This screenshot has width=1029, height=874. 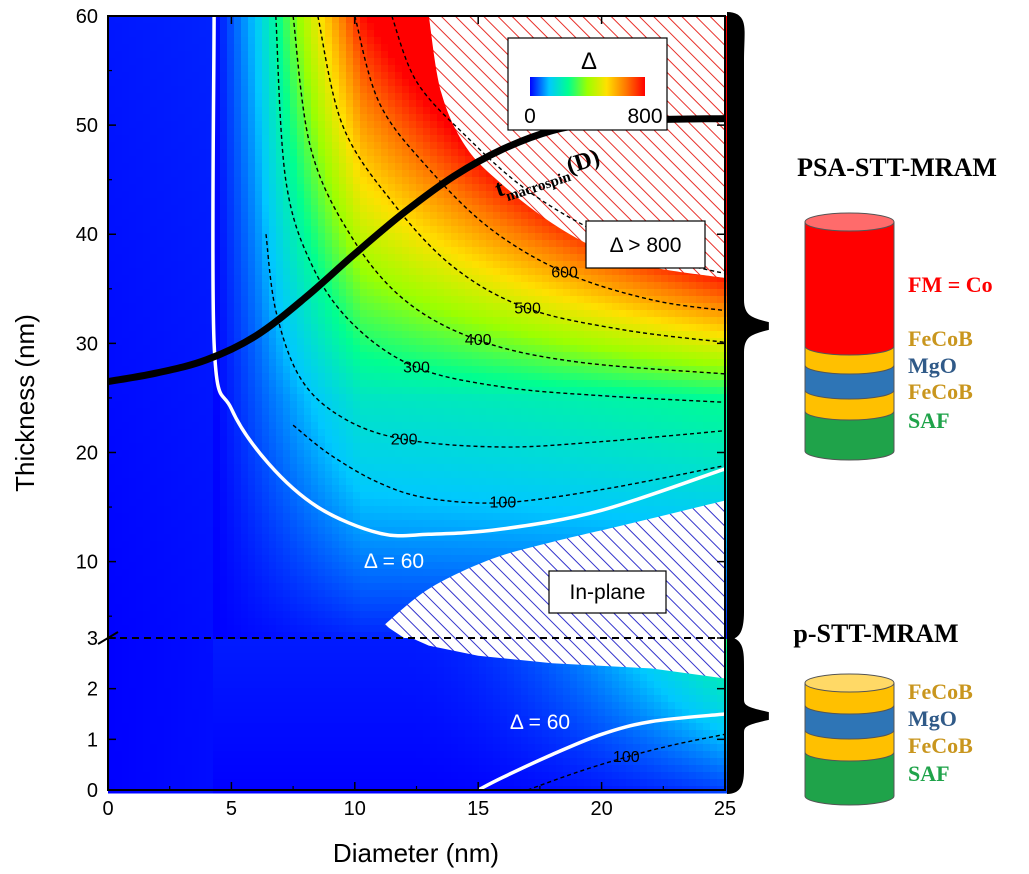 I want to click on p-label-mgo: MgO, so click(x=932, y=718).